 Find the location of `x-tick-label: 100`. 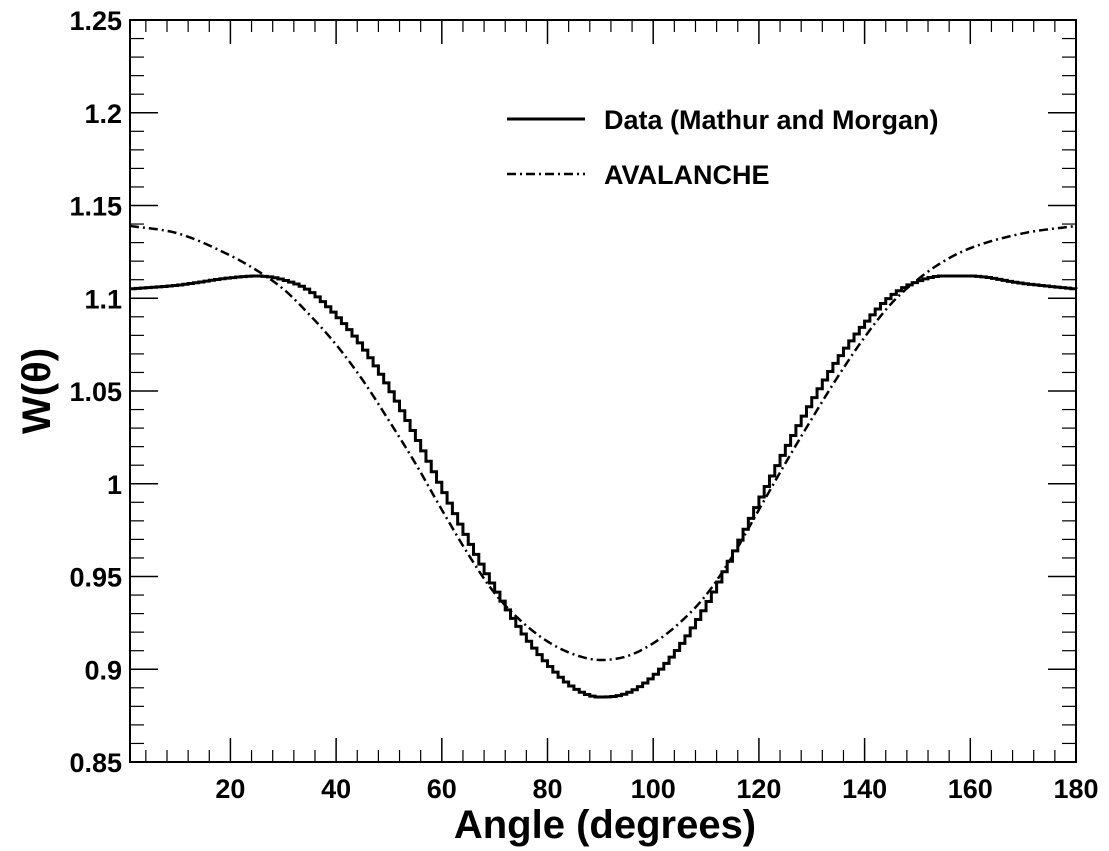

x-tick-label: 100 is located at coordinates (653, 789).